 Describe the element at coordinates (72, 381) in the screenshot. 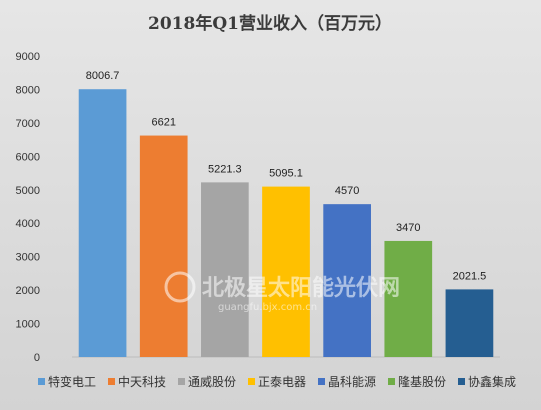

I see `legend-label: 特变电工` at that location.